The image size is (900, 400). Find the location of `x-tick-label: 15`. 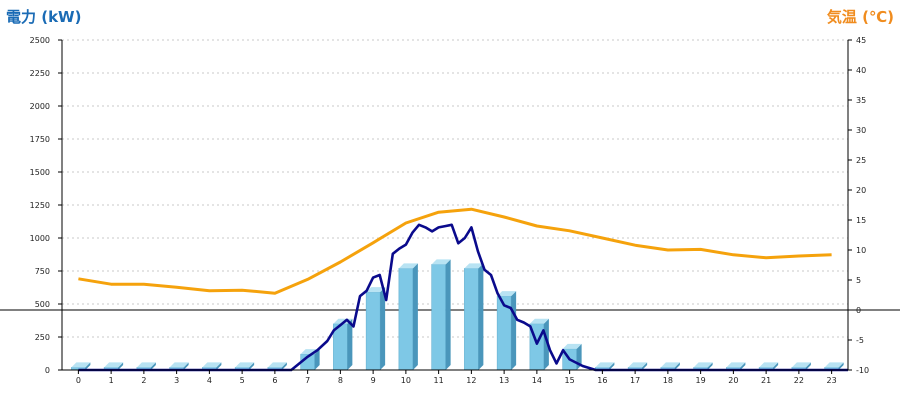

x-tick-label: 15 is located at coordinates (570, 380).